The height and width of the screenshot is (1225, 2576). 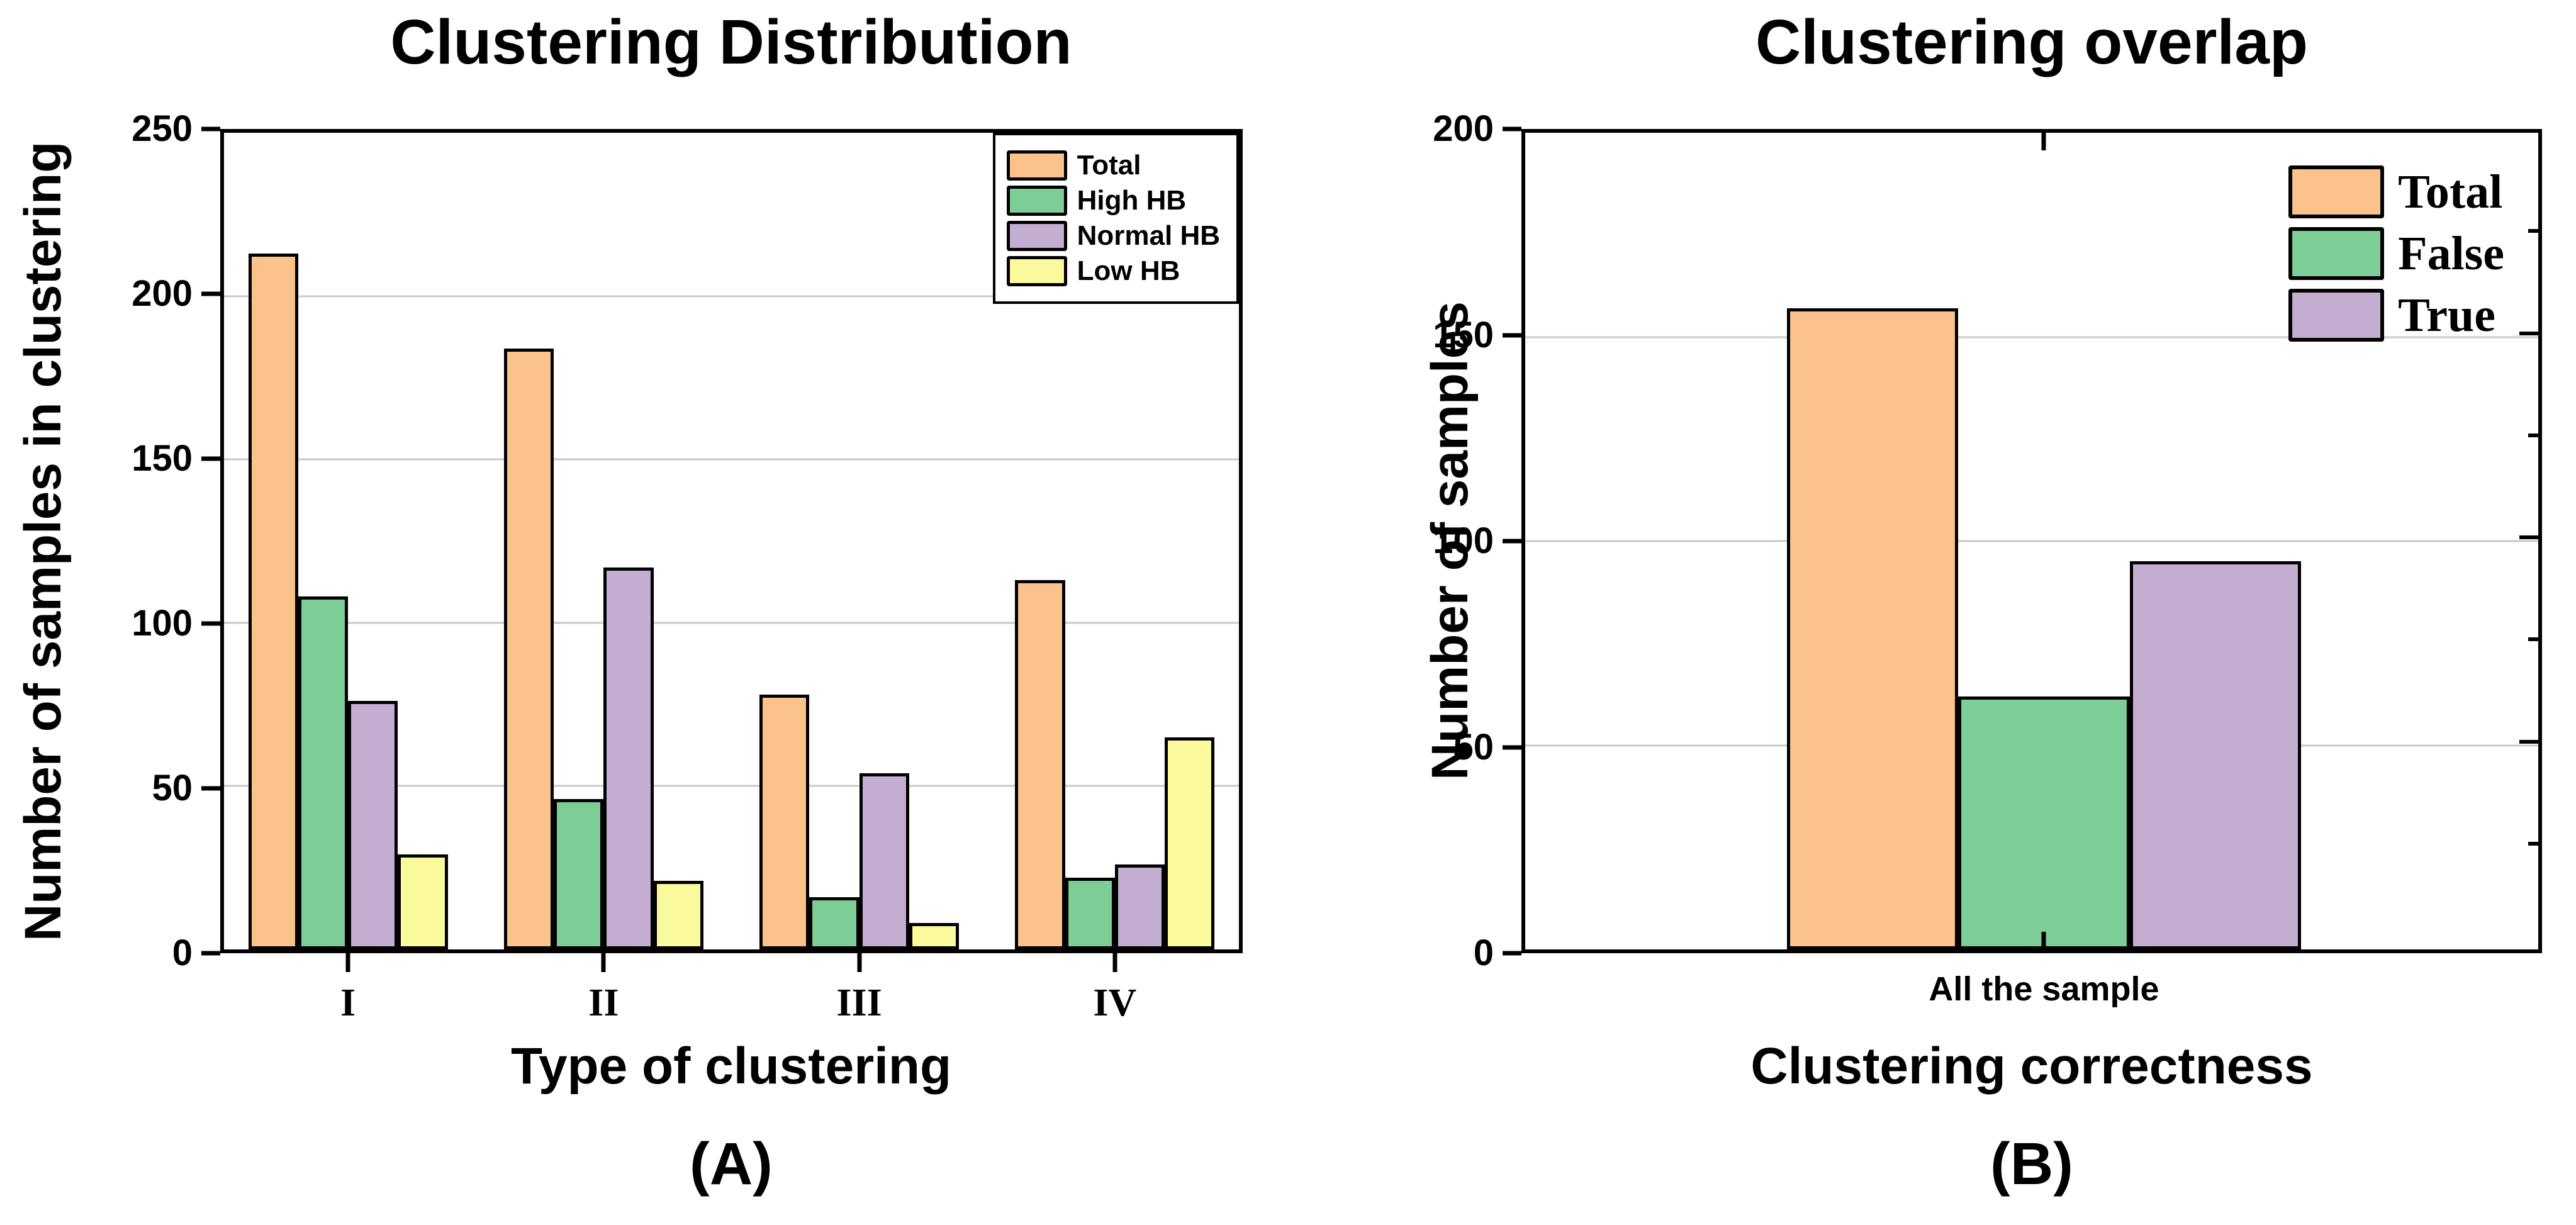 I want to click on bar-false-all-the-sample, so click(x=2044, y=822).